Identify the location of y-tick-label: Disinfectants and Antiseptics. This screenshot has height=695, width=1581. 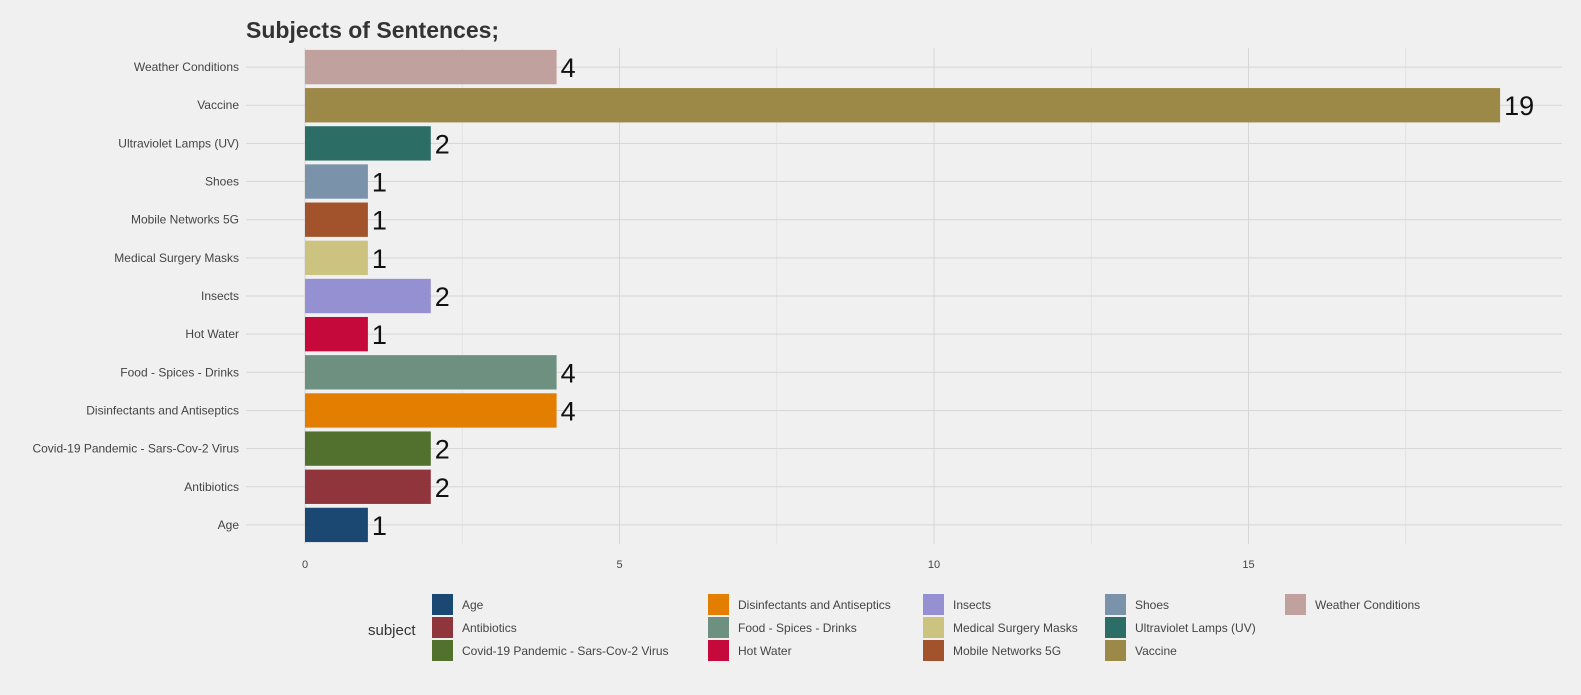
(162, 410).